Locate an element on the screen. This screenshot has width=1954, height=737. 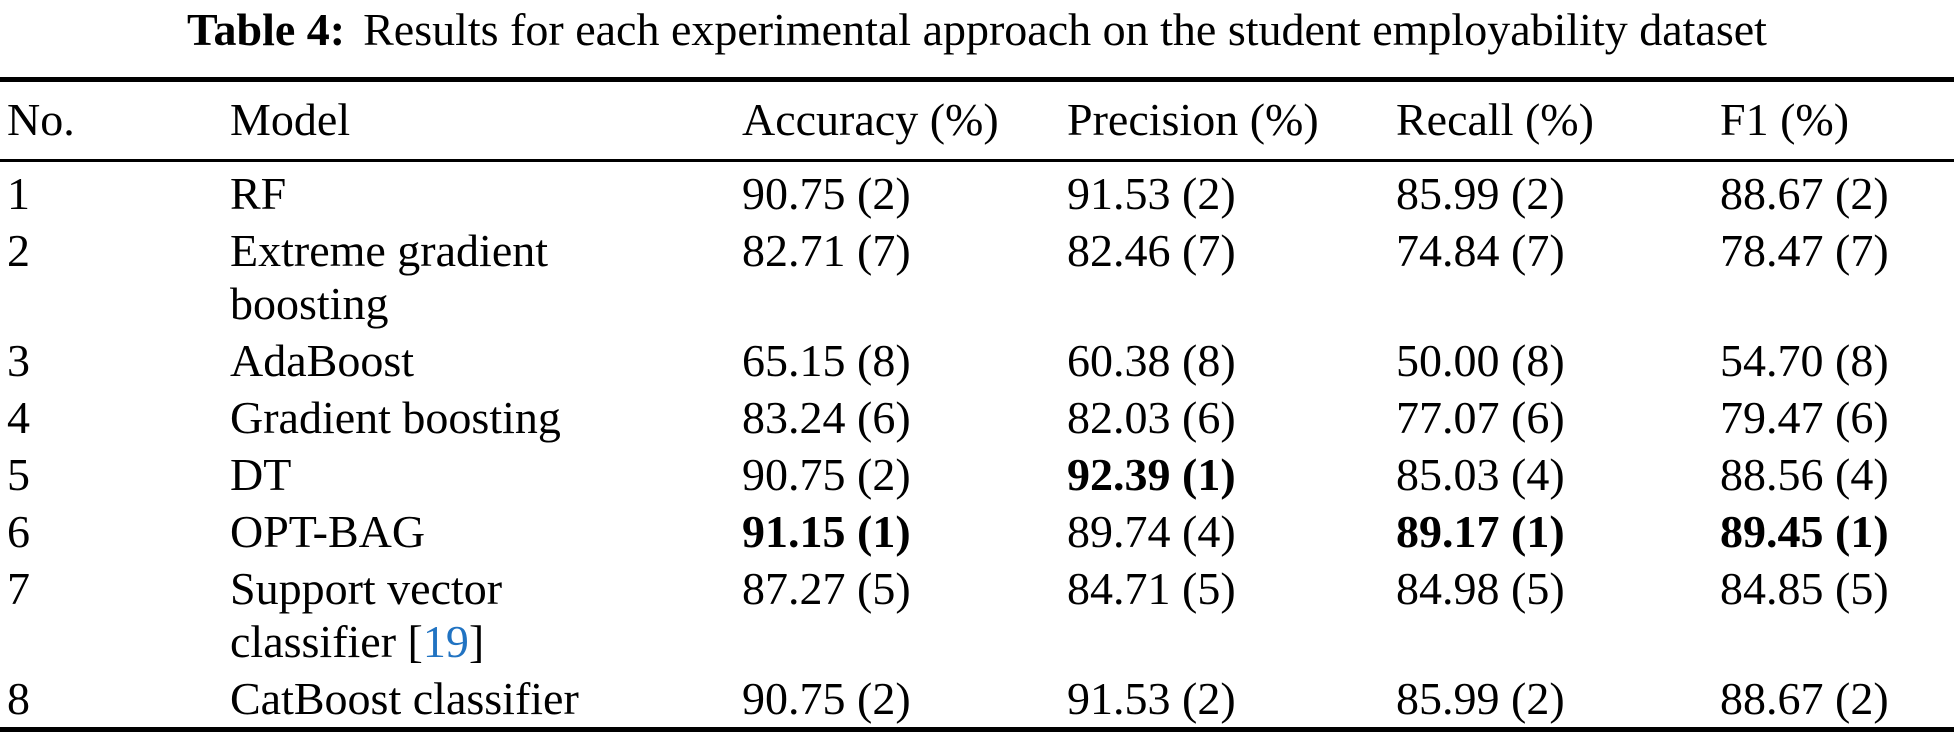
cell-recall: 77.07 (6) is located at coordinates (1480, 417).